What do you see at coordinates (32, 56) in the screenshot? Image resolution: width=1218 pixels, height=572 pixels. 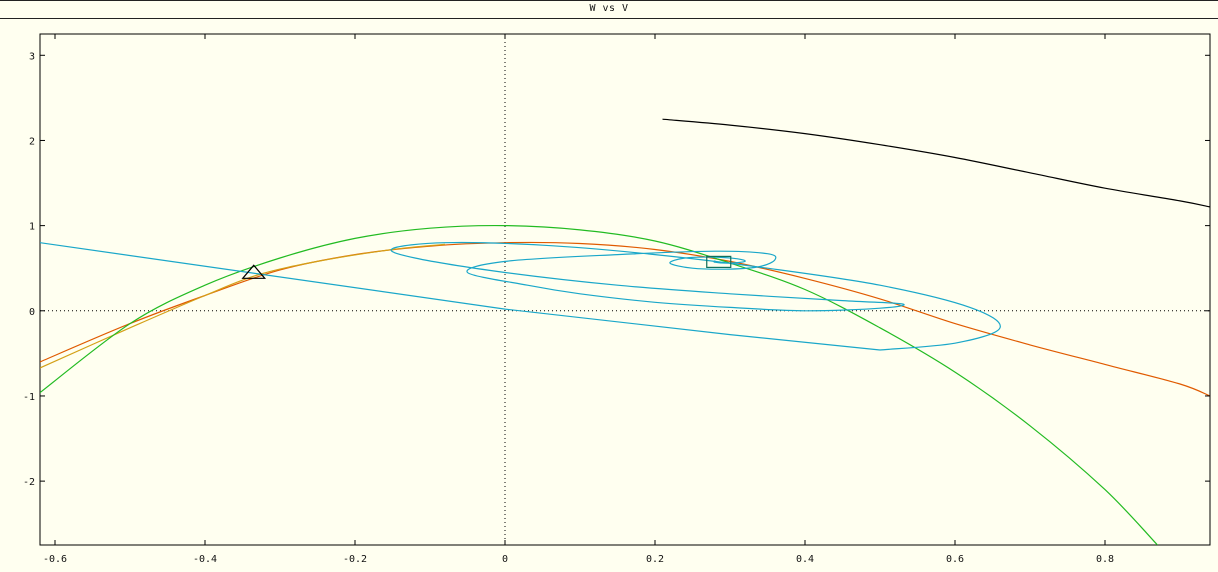 I see `y-tick-label: 3` at bounding box center [32, 56].